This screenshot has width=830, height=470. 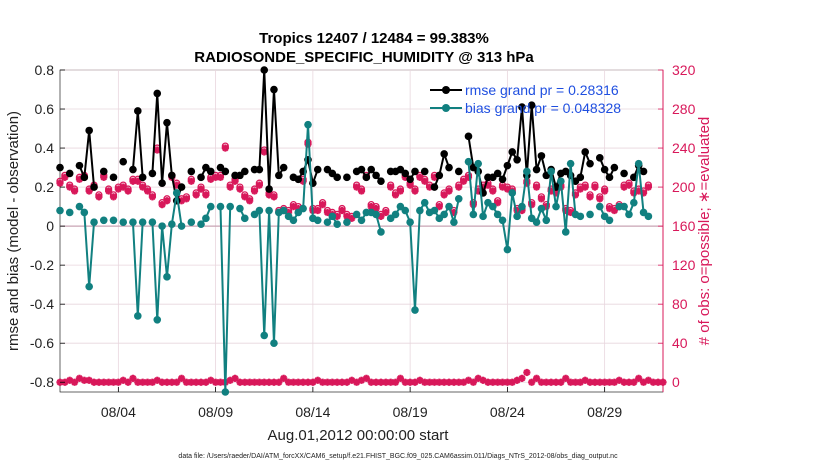 What do you see at coordinates (446, 108) in the screenshot?
I see `legend-bias-marker` at bounding box center [446, 108].